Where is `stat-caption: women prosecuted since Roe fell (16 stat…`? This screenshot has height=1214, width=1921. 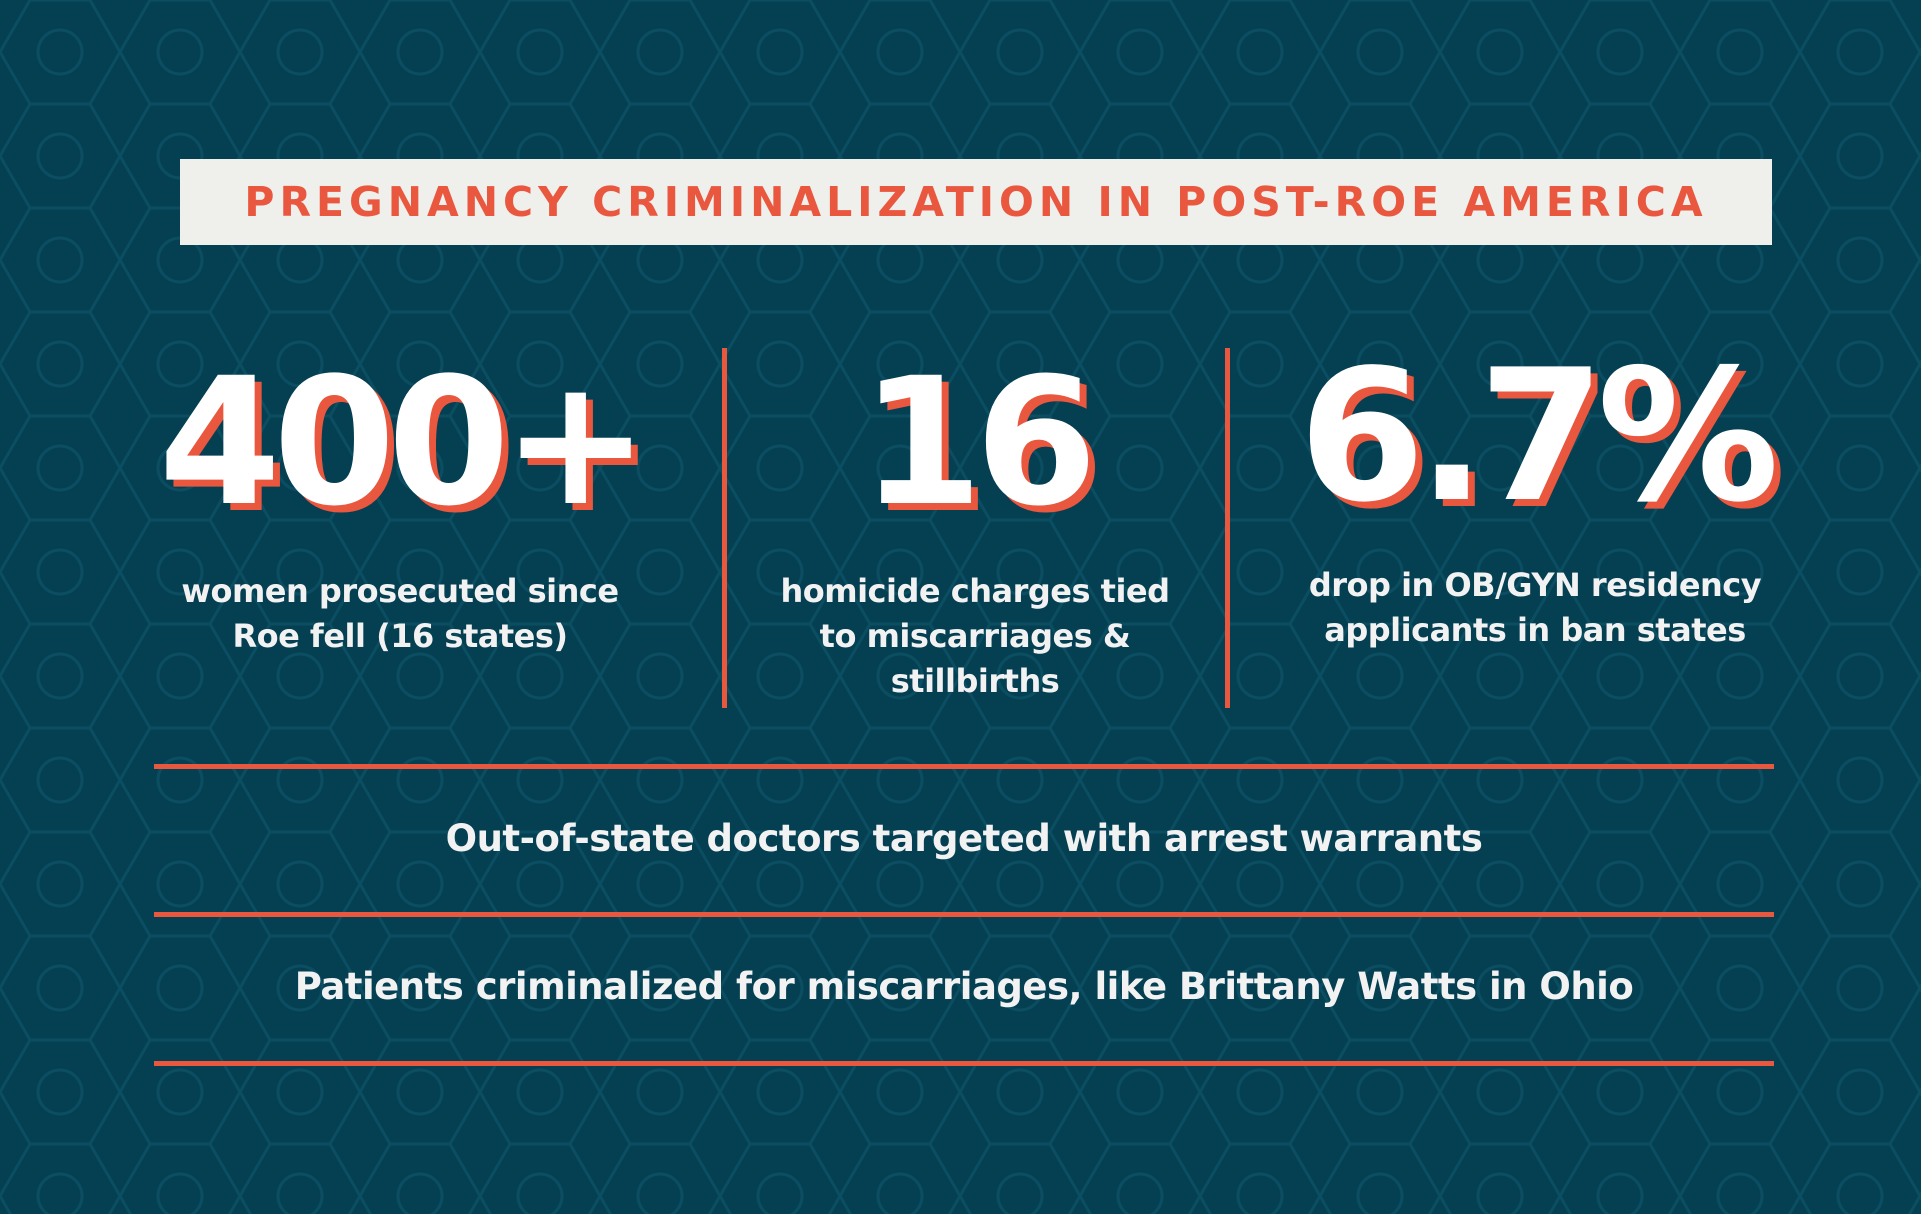 stat-caption: women prosecuted since Roe fell (16 stat… is located at coordinates (400, 614).